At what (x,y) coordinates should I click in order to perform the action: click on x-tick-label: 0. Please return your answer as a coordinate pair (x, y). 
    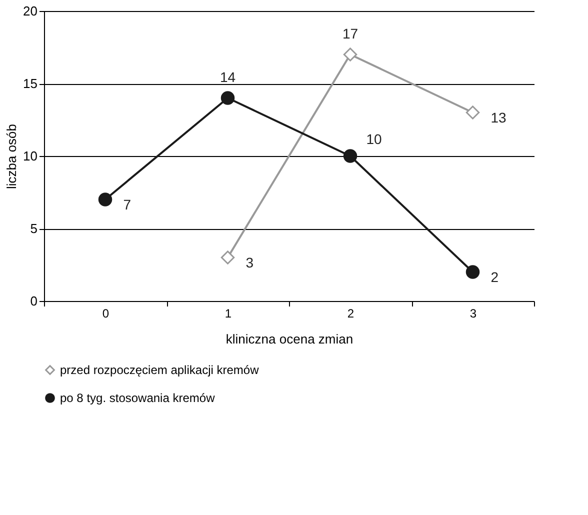
    Looking at the image, I should click on (106, 313).